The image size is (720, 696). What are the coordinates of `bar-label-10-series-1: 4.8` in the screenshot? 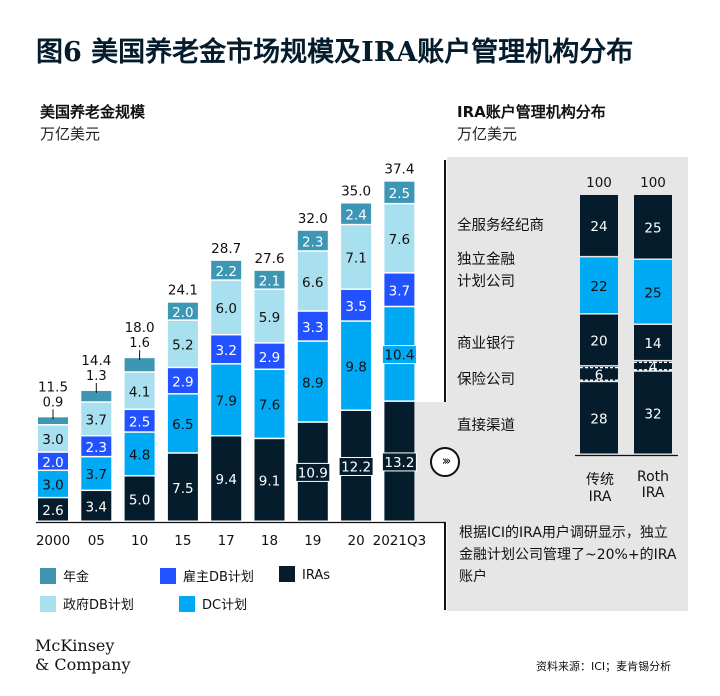 It's located at (139, 456).